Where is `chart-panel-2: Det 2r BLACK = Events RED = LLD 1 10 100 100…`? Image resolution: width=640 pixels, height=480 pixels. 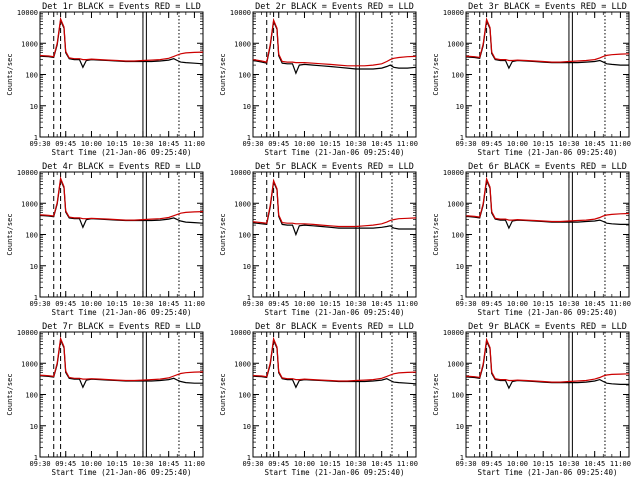
chart-panel-2: Det 2r BLACK = Events RED = LLD 1 10 100 100… is located at coordinates (318, 79).